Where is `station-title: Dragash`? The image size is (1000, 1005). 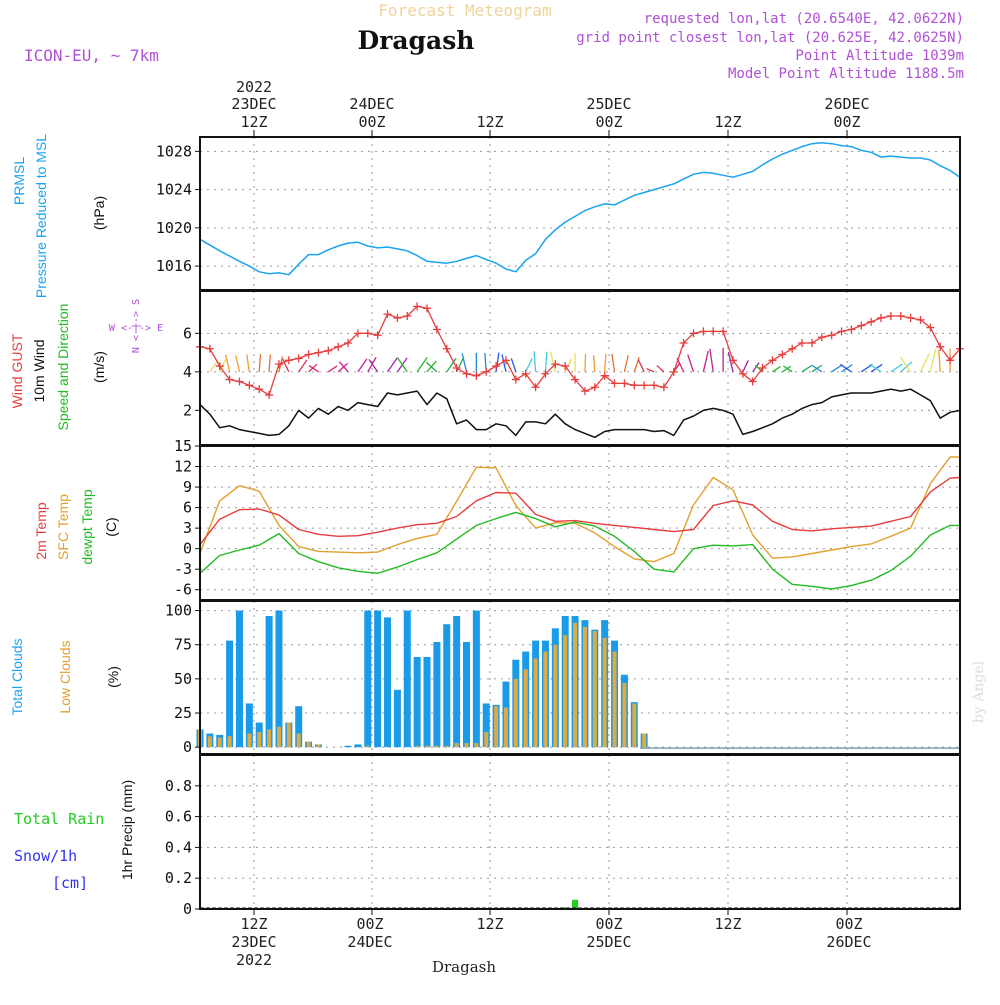 station-title: Dragash is located at coordinates (416, 40).